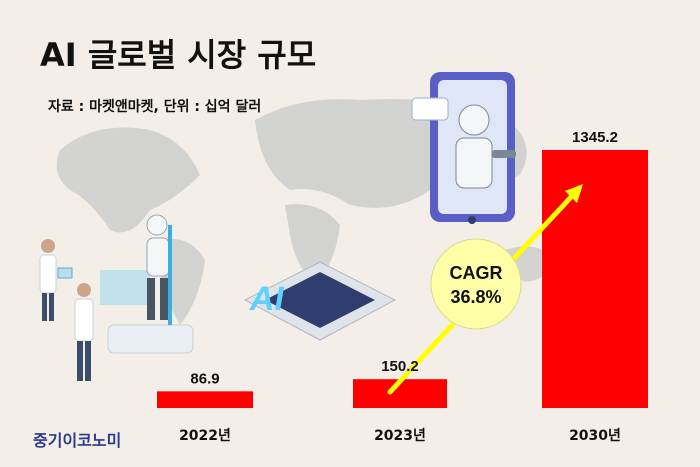 The image size is (700, 467). What do you see at coordinates (595, 137) in the screenshot?
I see `value-label-2030년: 1345.2` at bounding box center [595, 137].